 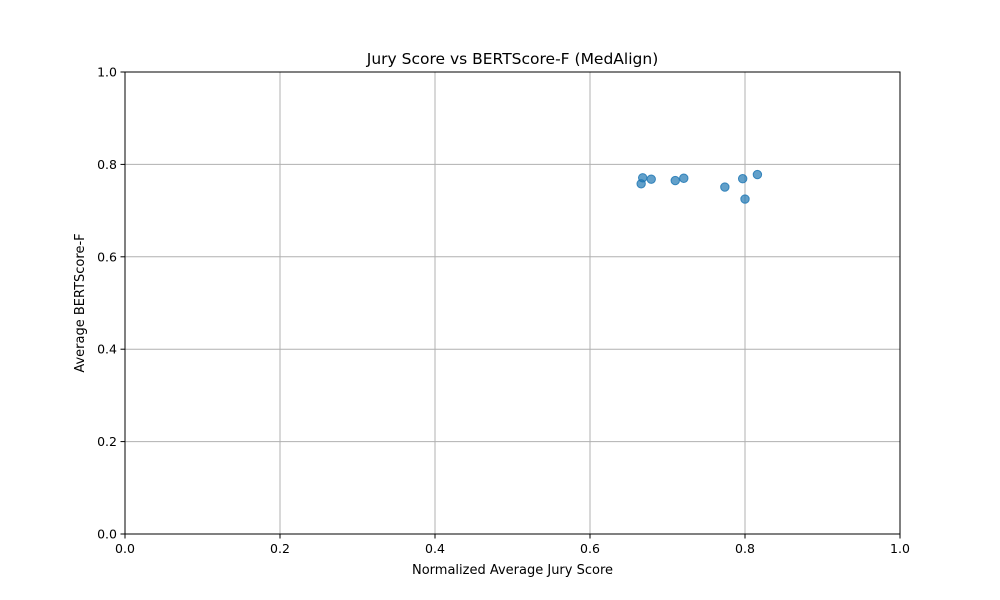 What do you see at coordinates (107, 164) in the screenshot?
I see `y-tick-label: 0.8` at bounding box center [107, 164].